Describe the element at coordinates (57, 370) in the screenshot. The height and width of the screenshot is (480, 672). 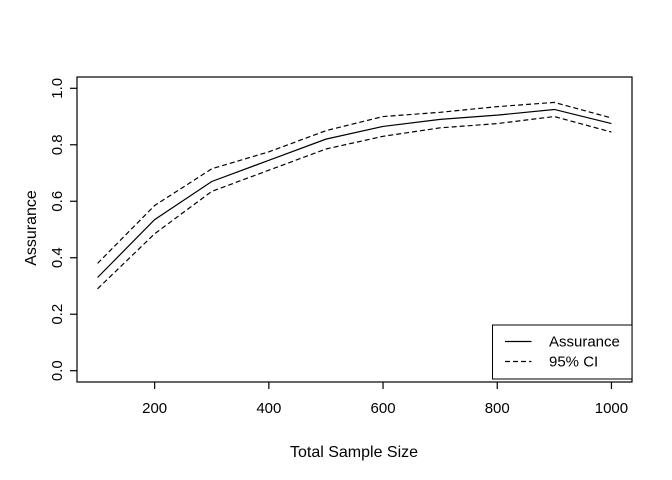
I see `y-tick-label: 0.0` at that location.